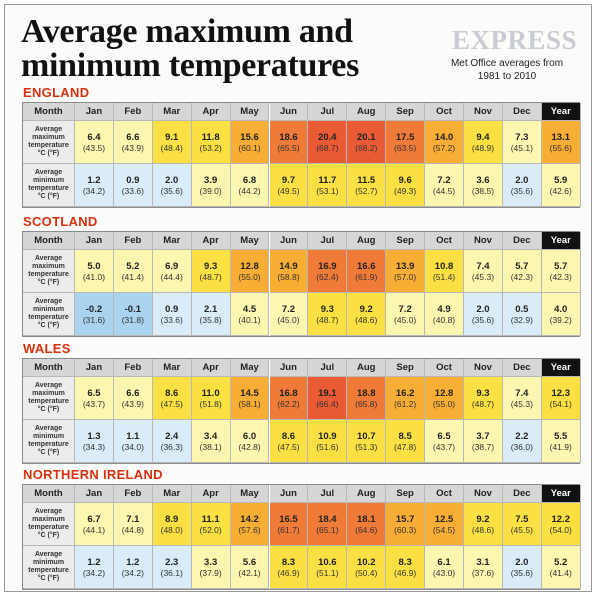 The image size is (598, 598). What do you see at coordinates (561, 436) in the screenshot?
I see `value-celsius: 5.5` at bounding box center [561, 436].